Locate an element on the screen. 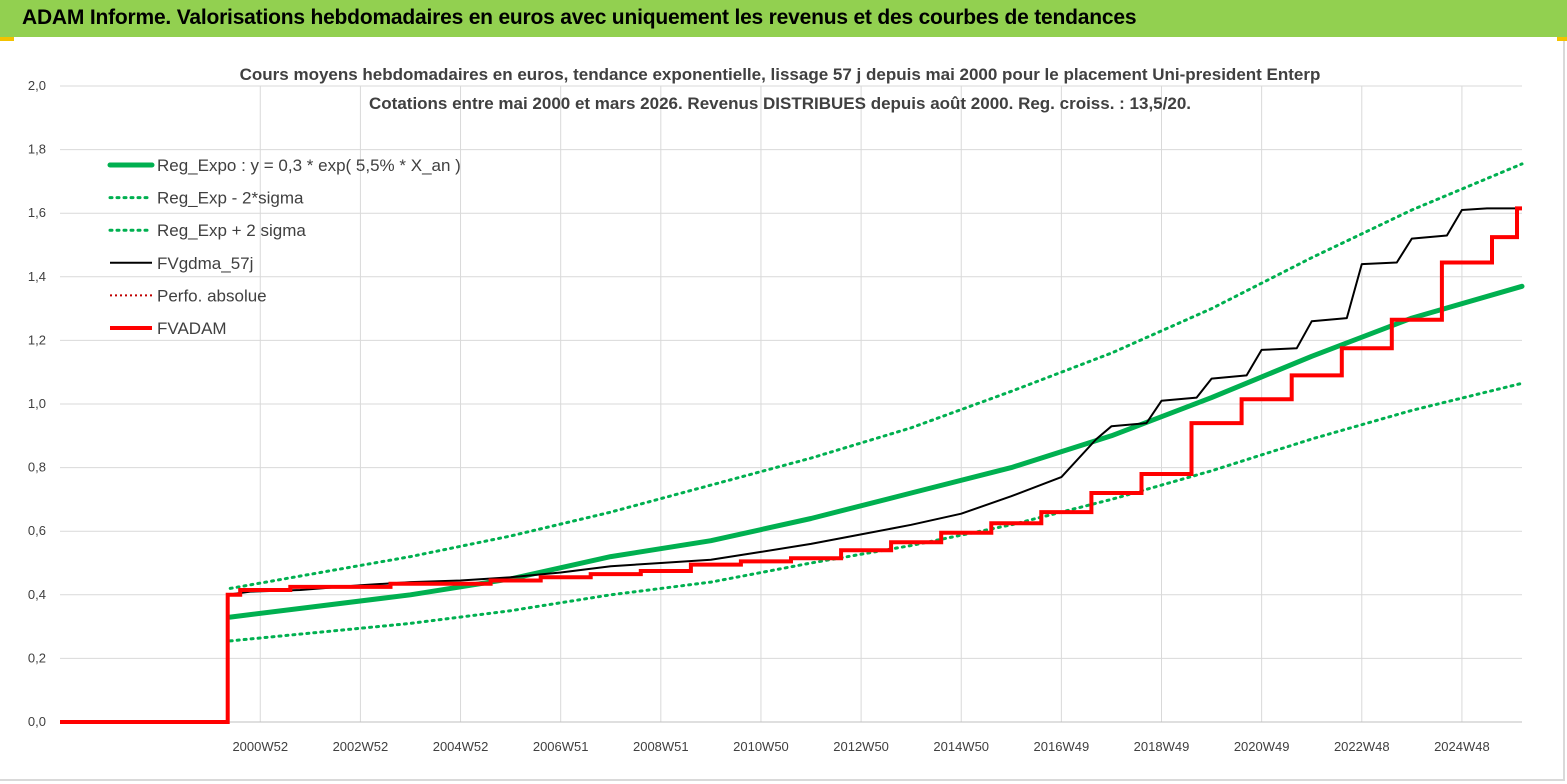 The image size is (1567, 784). legend-label: Perfo. absolue is located at coordinates (212, 295).